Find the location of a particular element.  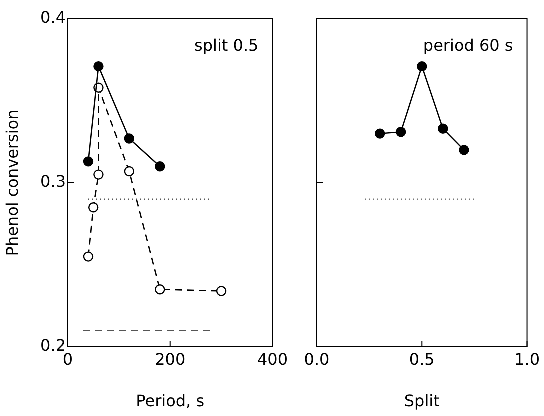

annotation: period 60 s is located at coordinates (468, 46).